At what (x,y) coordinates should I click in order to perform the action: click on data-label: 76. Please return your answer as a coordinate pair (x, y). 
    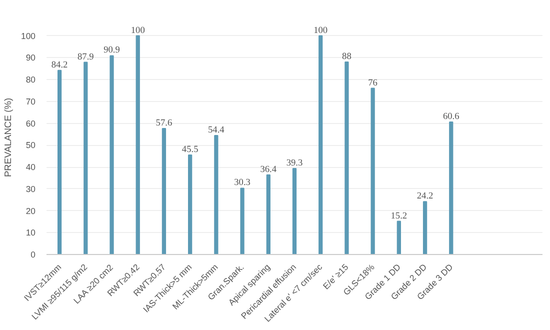
    Looking at the image, I should click on (373, 83).